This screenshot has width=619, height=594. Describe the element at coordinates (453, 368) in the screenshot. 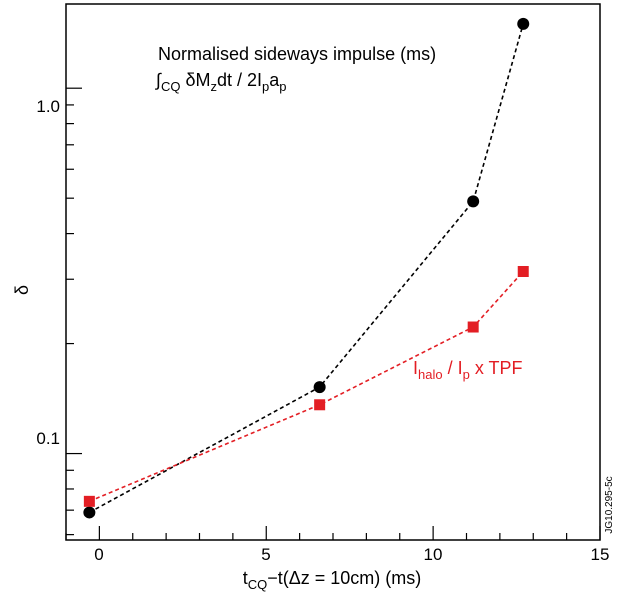

I see `red-label-mid: / I` at that location.